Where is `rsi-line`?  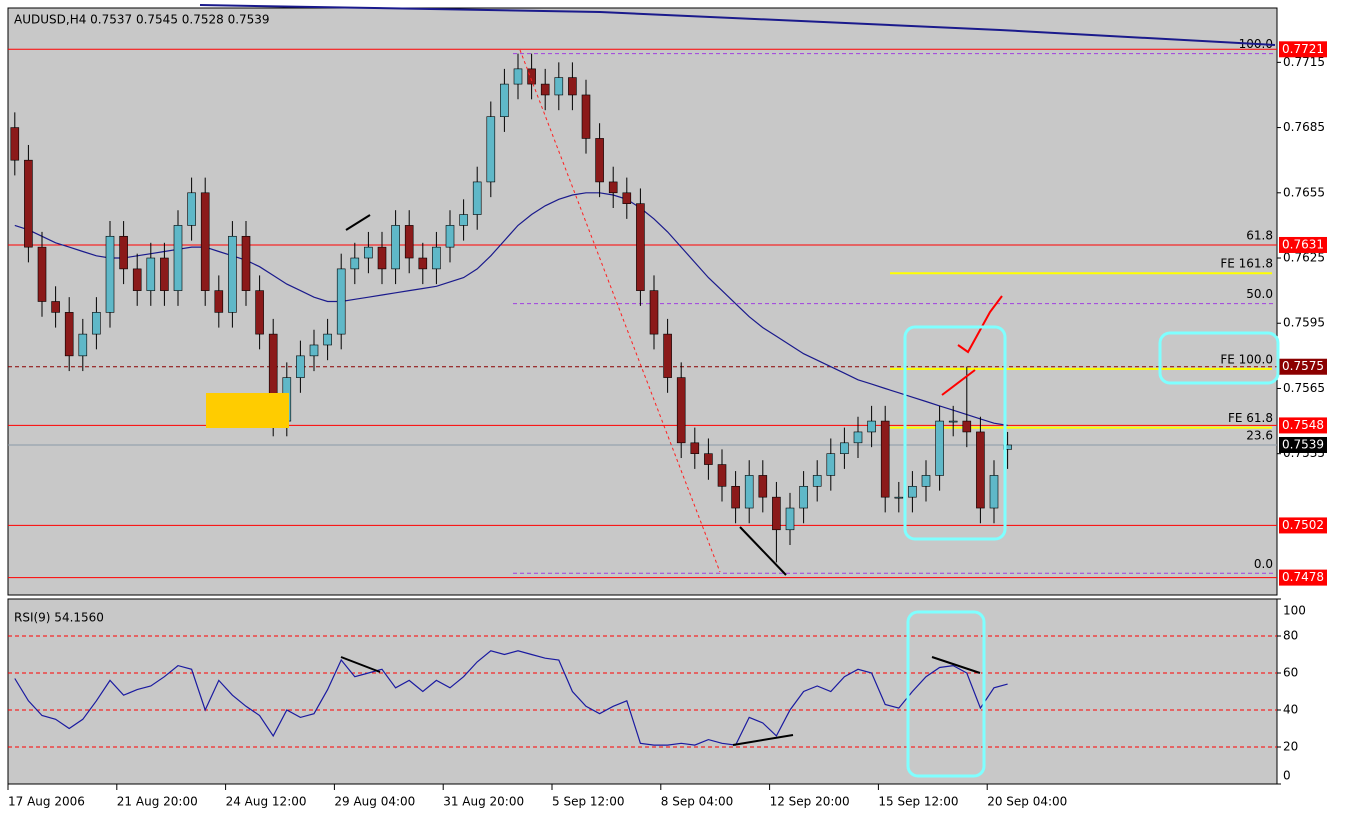 rsi-line is located at coordinates (511, 698).